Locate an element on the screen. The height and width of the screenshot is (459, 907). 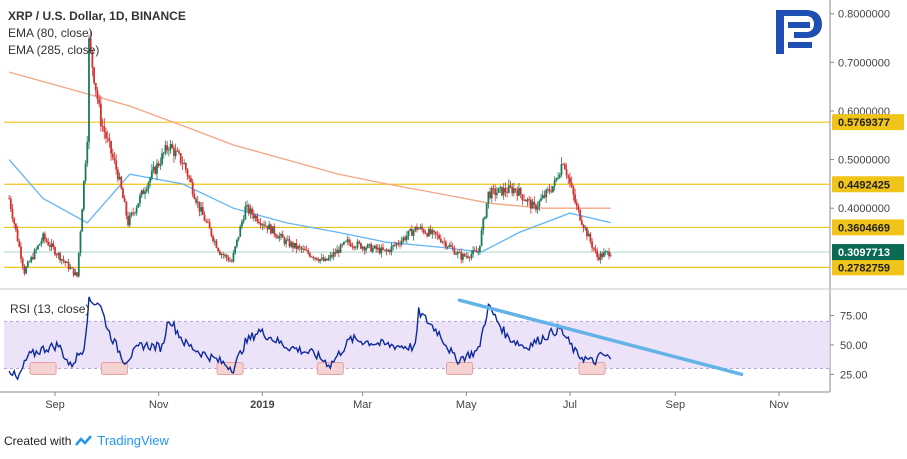
r-brand-logo-icon is located at coordinates (799, 32).